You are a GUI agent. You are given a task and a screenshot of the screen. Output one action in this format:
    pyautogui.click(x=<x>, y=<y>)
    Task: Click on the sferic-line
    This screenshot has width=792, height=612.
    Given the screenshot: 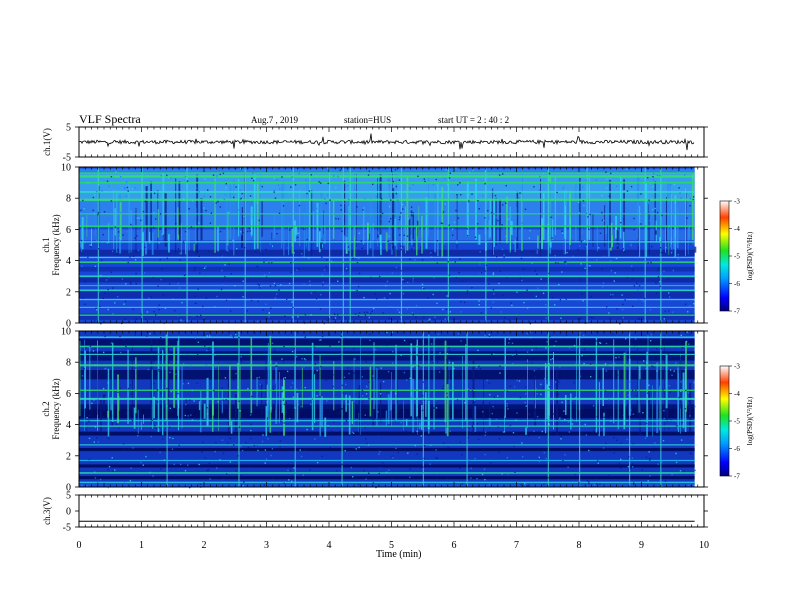 What is the action you would take?
    pyautogui.click(x=467, y=409)
    